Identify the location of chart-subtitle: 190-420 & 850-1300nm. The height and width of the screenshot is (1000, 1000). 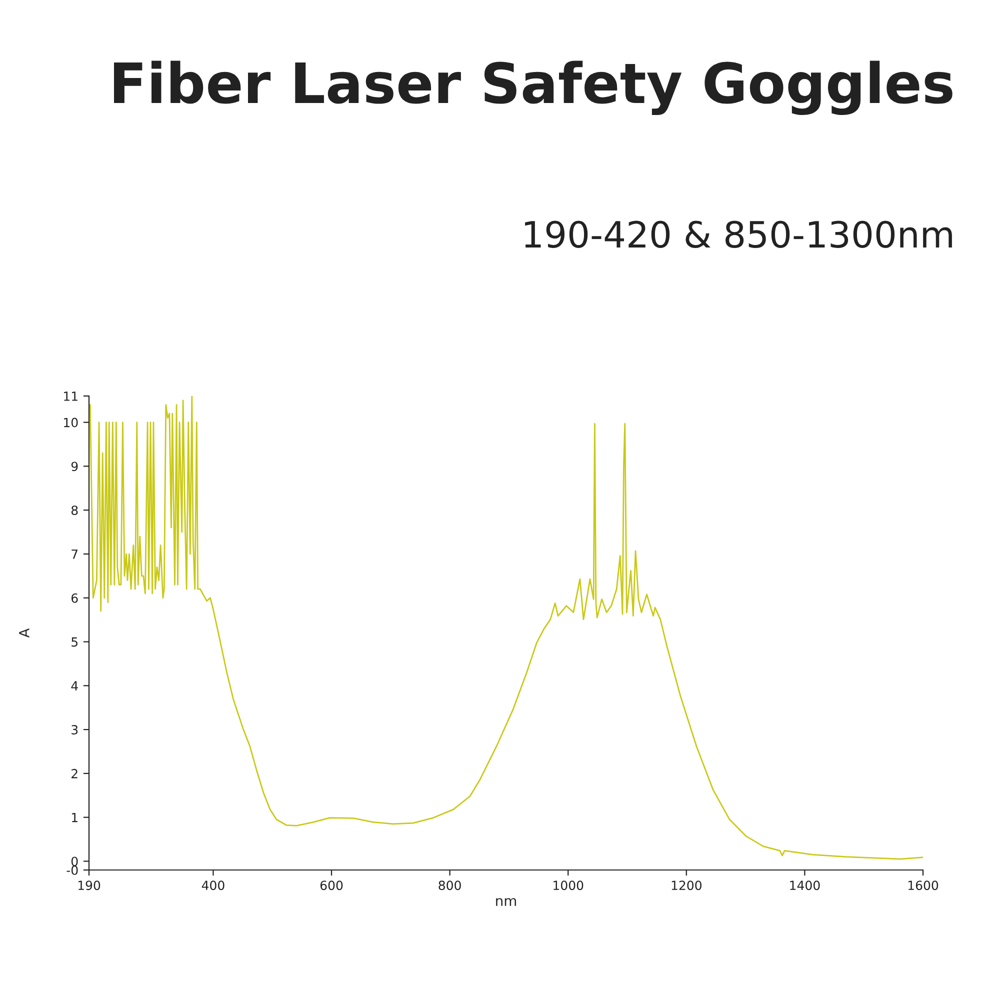
(738, 234).